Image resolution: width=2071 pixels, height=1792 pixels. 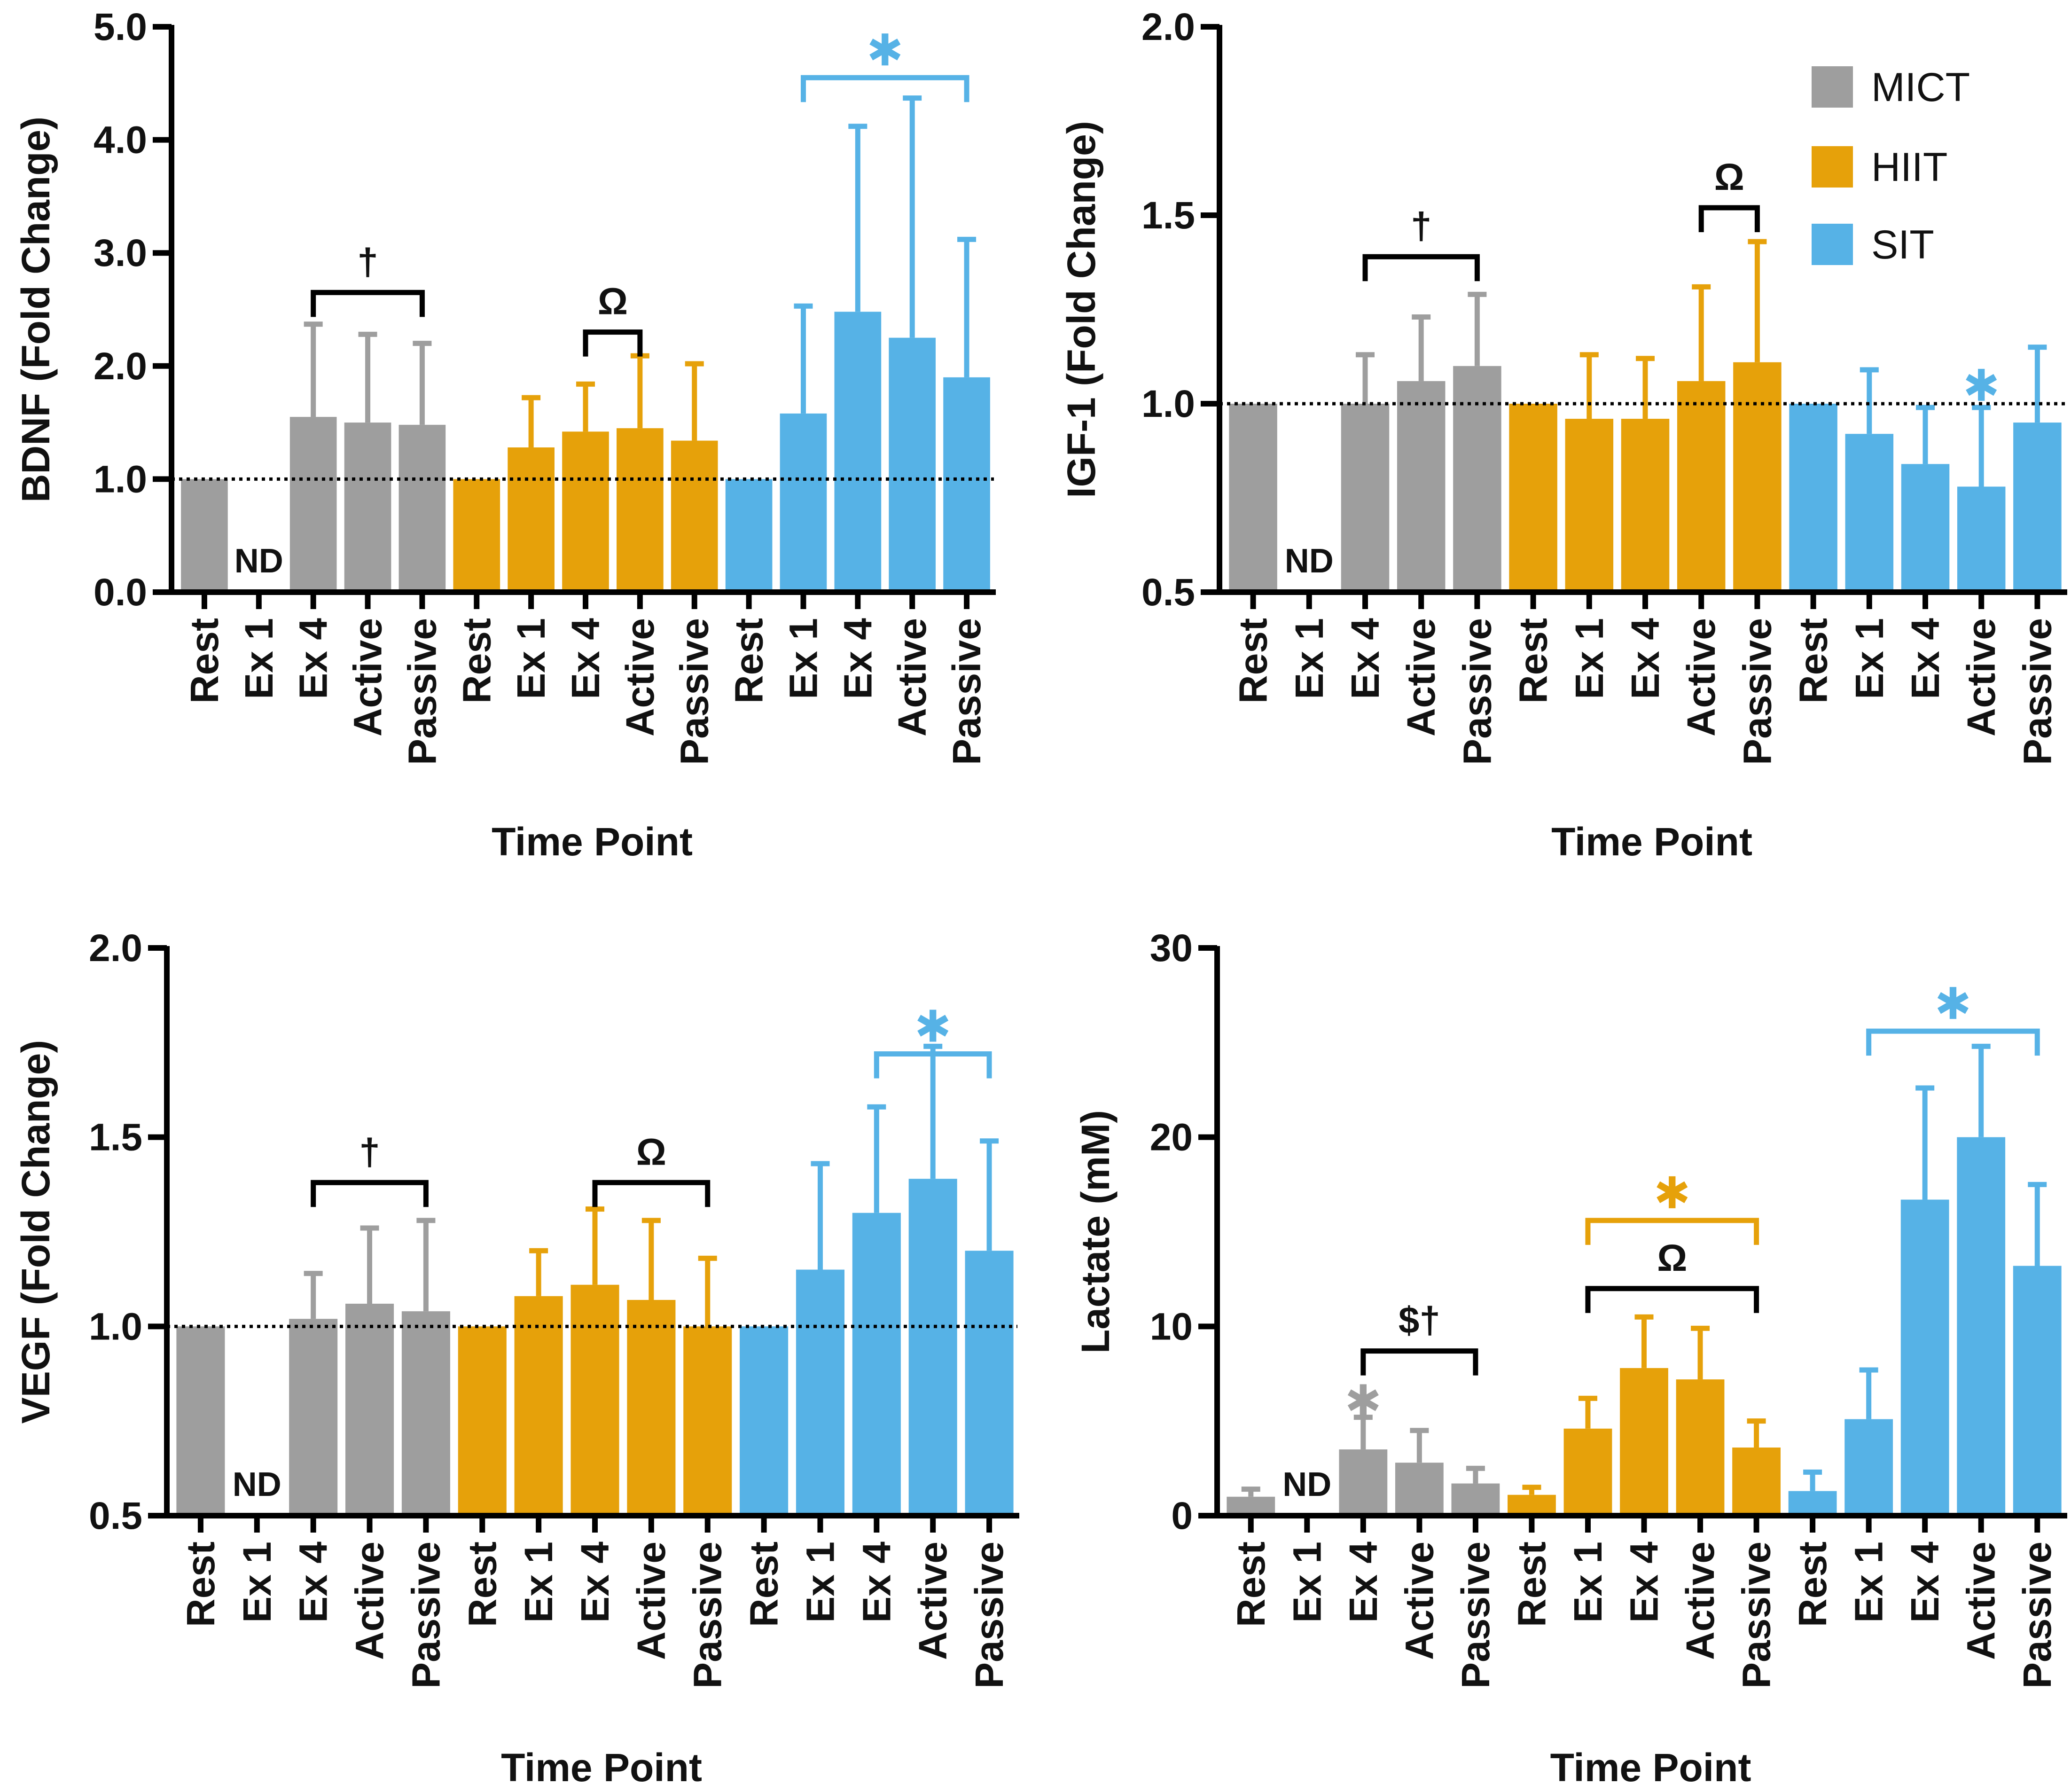 What do you see at coordinates (1171, 948) in the screenshot?
I see `y-tick-label: 30` at bounding box center [1171, 948].